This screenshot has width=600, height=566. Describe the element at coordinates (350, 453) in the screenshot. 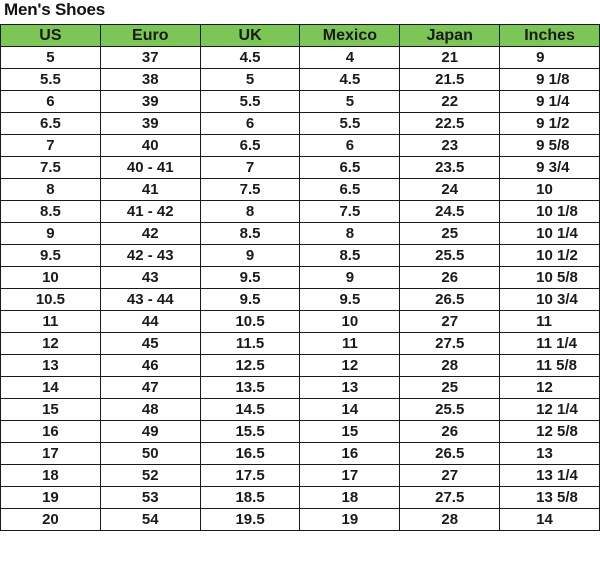

I see `cell-mexico: 16` at that location.